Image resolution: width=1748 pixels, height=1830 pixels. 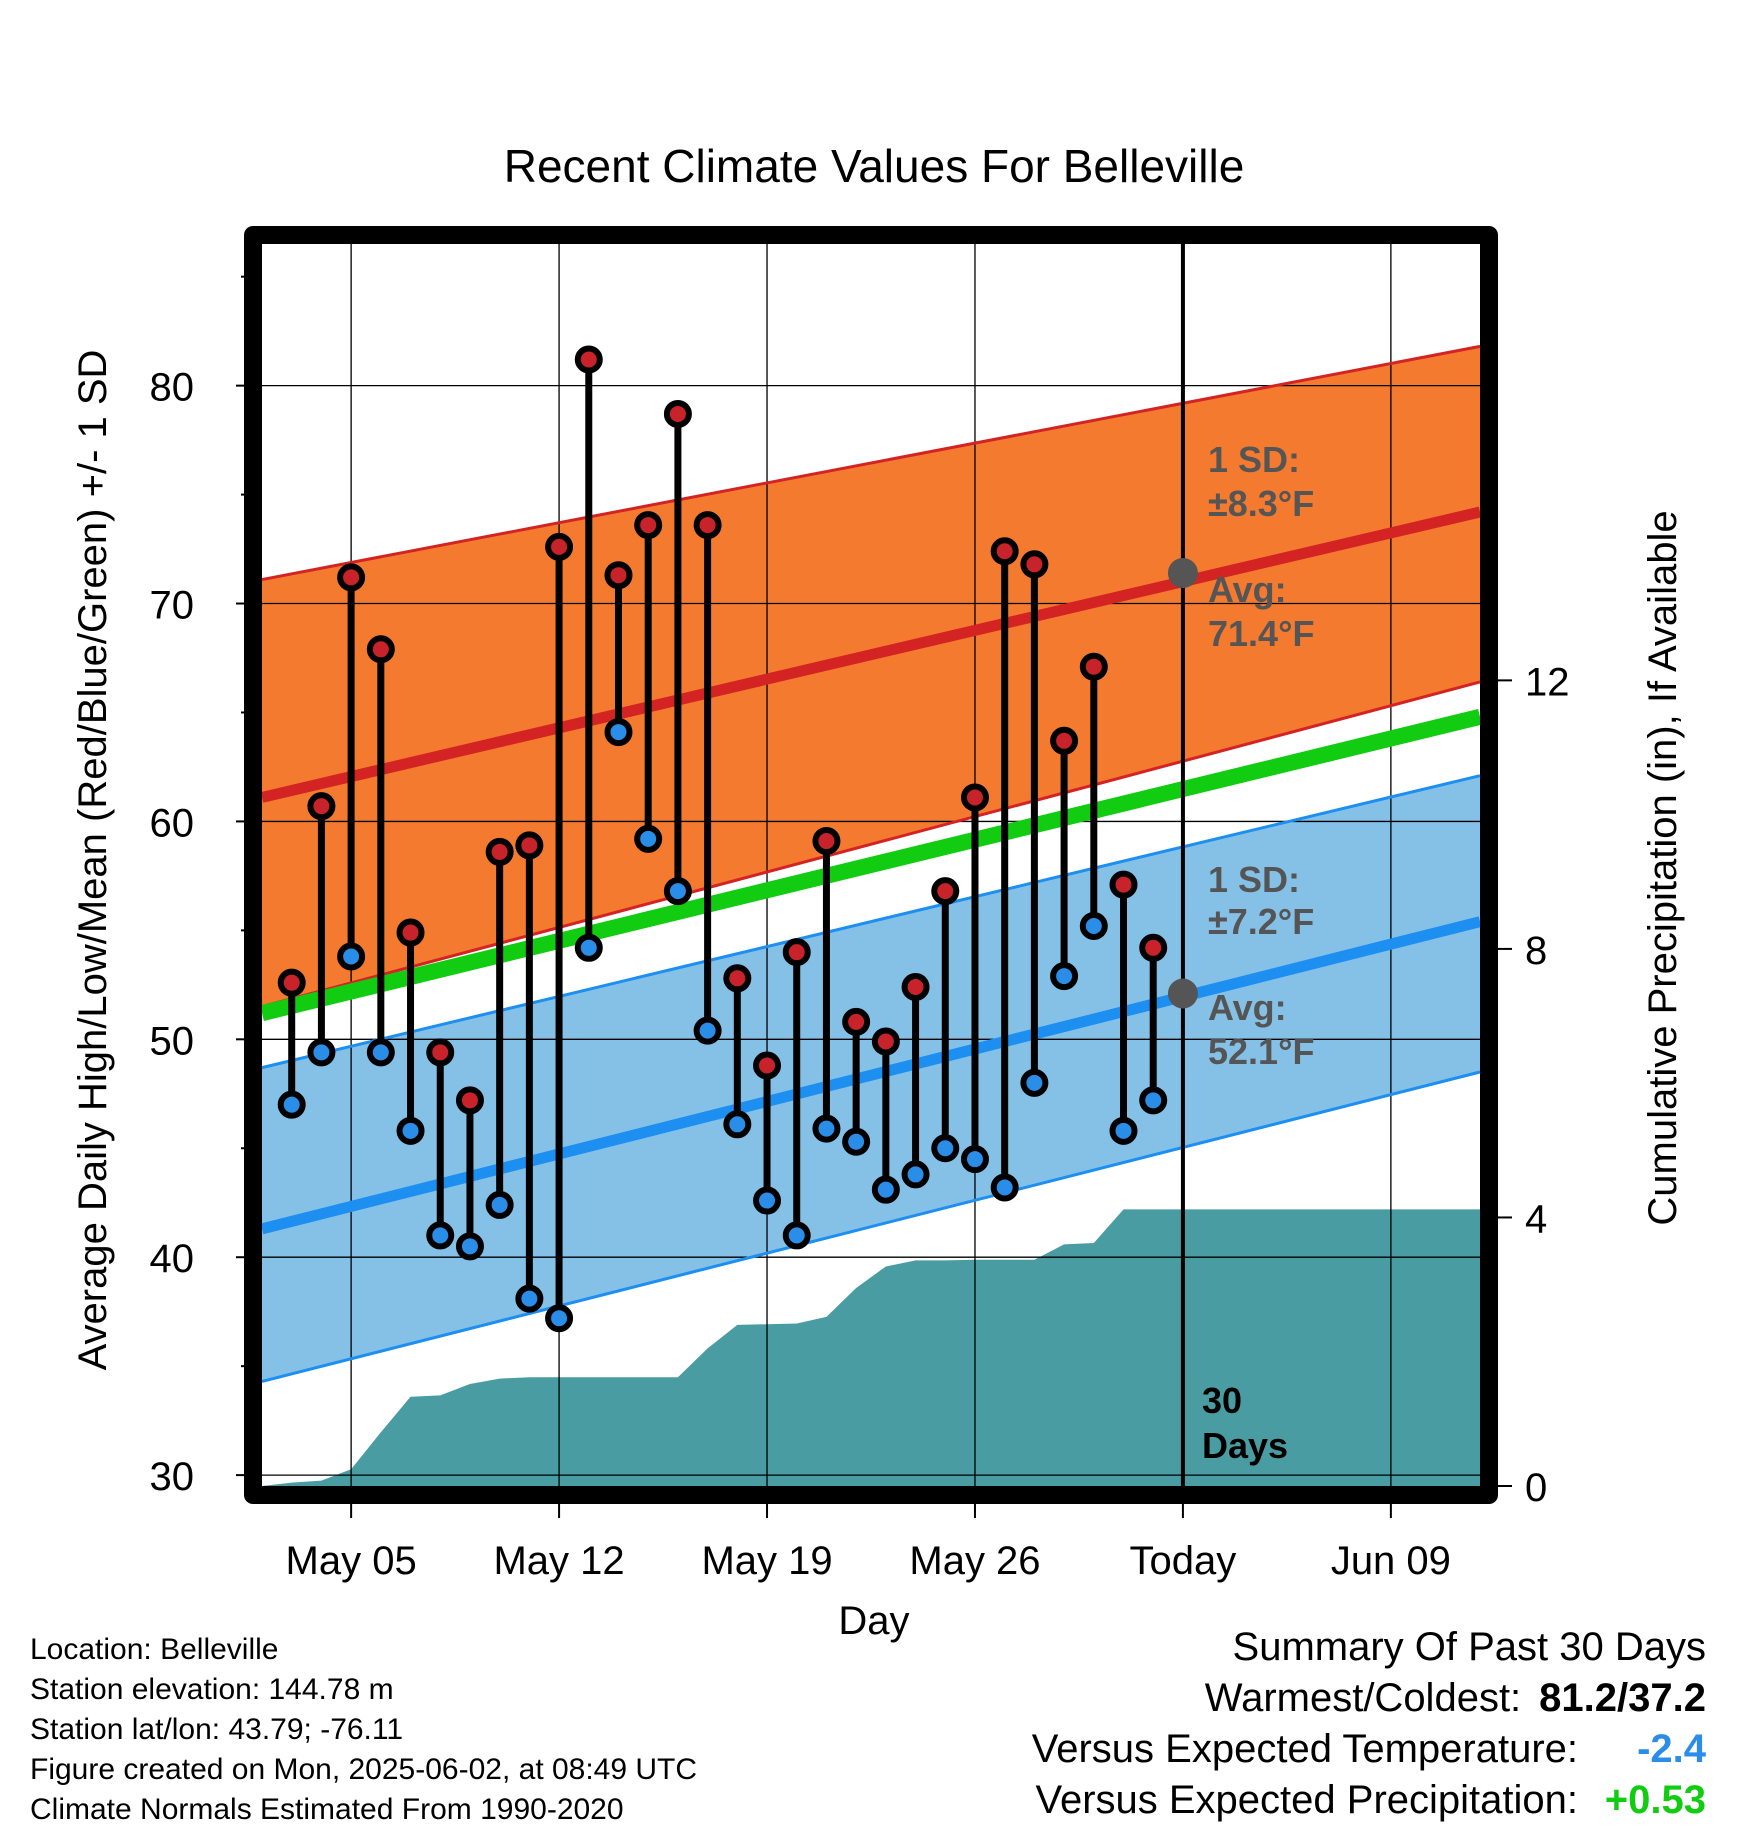 What do you see at coordinates (1222, 1400) in the screenshot?
I see `window-days-number: 30` at bounding box center [1222, 1400].